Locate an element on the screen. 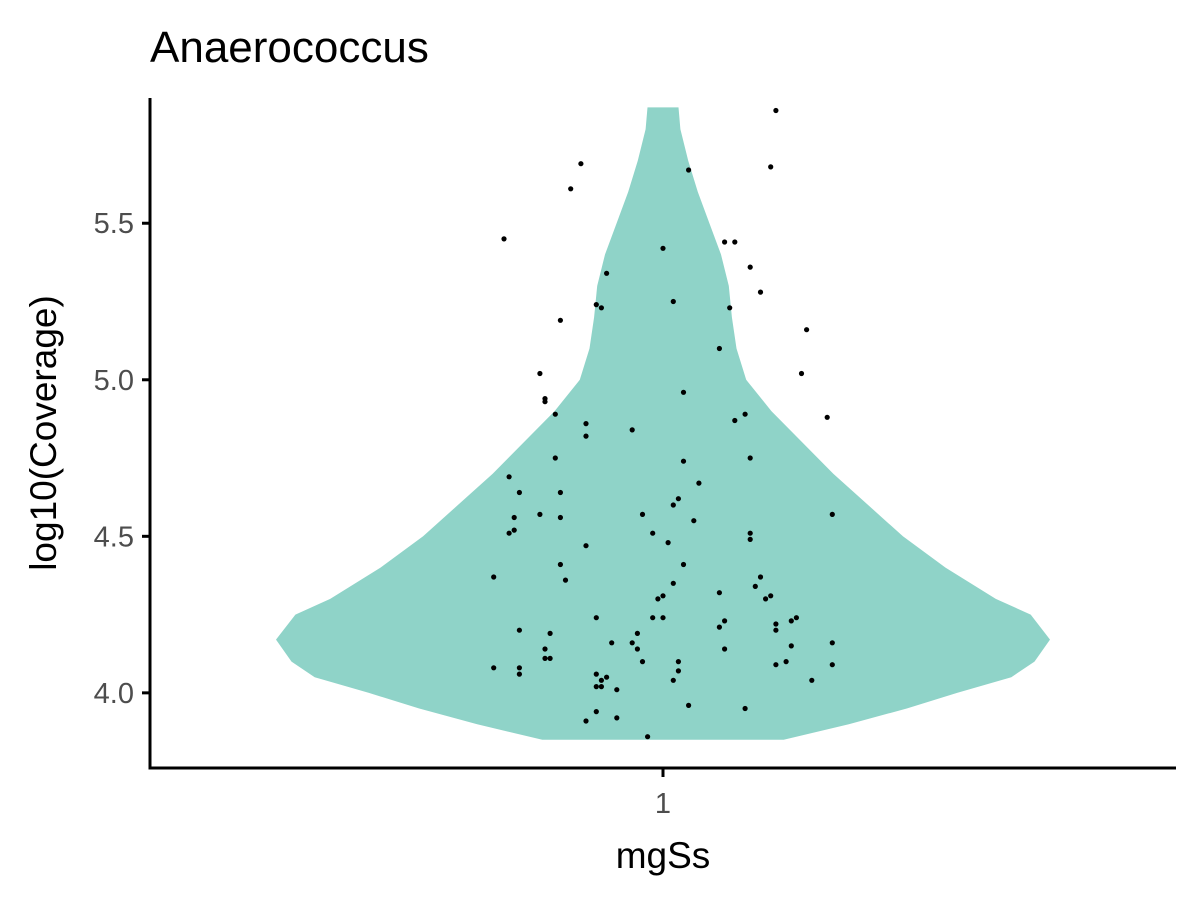  y-axis-ticks: 4.0 4.5 5.0 5.5 is located at coordinates (122, 459).